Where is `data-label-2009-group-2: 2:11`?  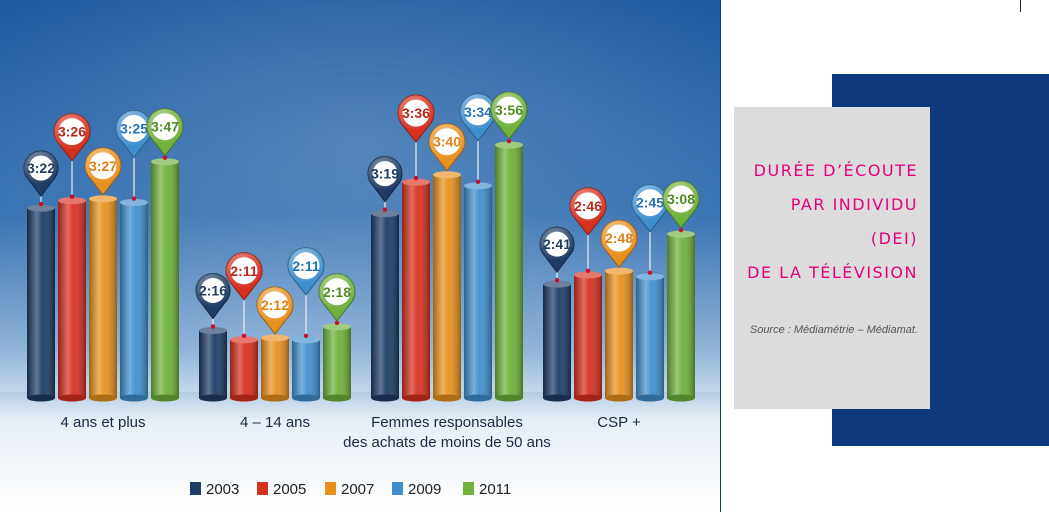 data-label-2009-group-2: 2:11 is located at coordinates (305, 266).